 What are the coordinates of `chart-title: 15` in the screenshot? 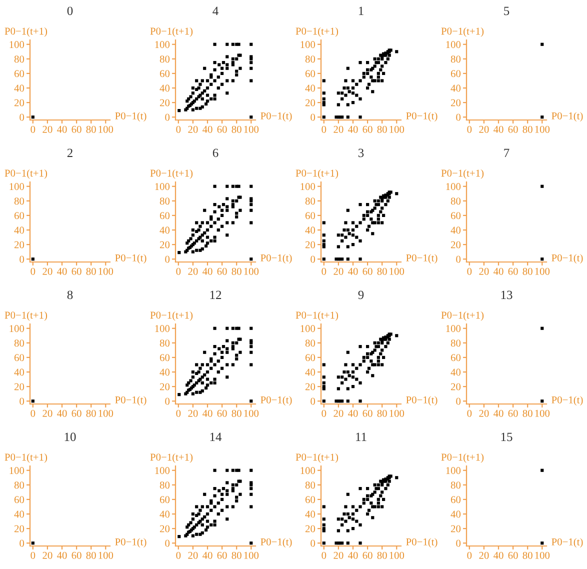 It's located at (506, 437).